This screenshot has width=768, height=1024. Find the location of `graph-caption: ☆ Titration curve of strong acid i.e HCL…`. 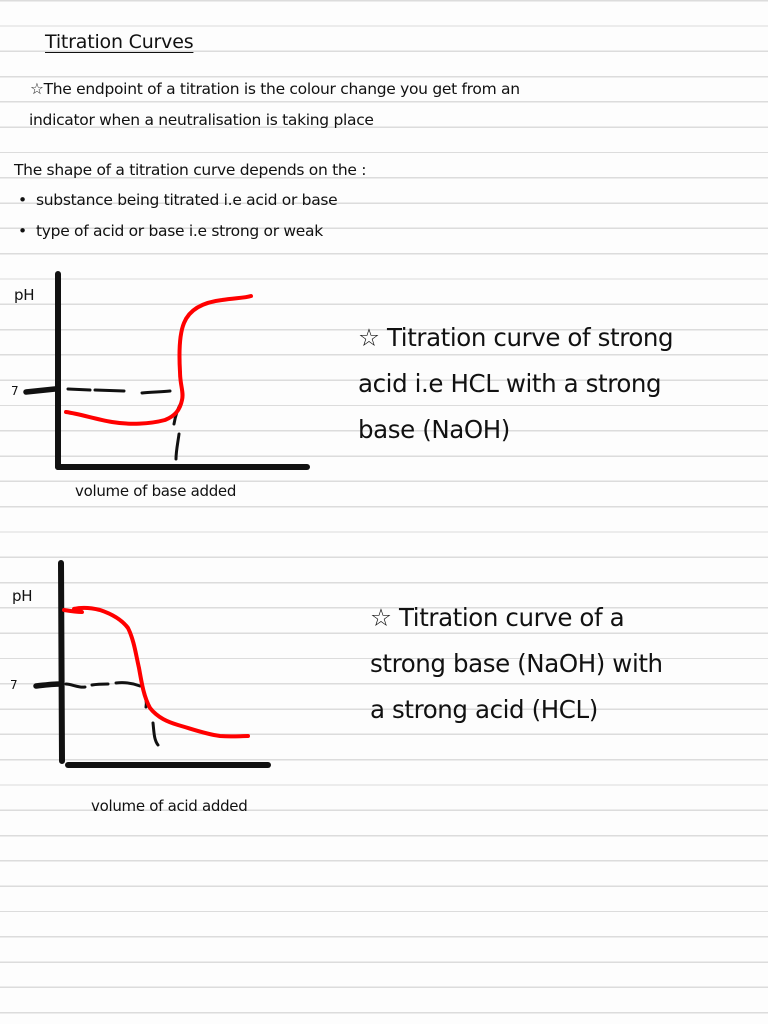

graph-caption: ☆ Titration curve of strong acid i.e HCL… is located at coordinates (516, 384).